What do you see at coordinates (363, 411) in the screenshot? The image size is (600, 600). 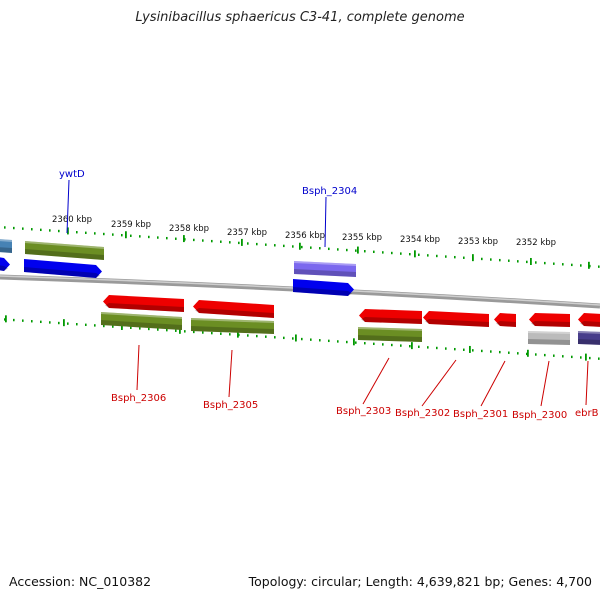 I see `gene-label-bsph-2303: Bsph_2303` at bounding box center [363, 411].